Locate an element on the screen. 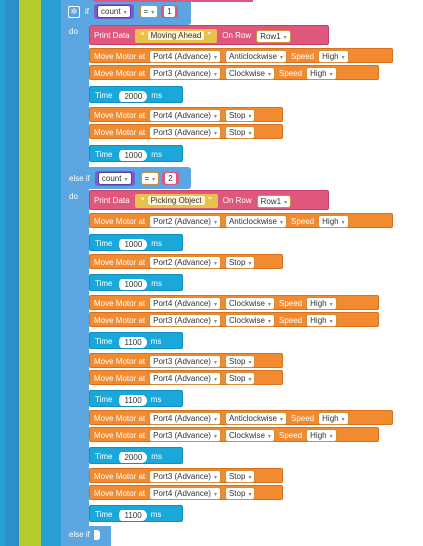 The width and height of the screenshot is (423, 546). open-quote: “ is located at coordinates (142, 200).